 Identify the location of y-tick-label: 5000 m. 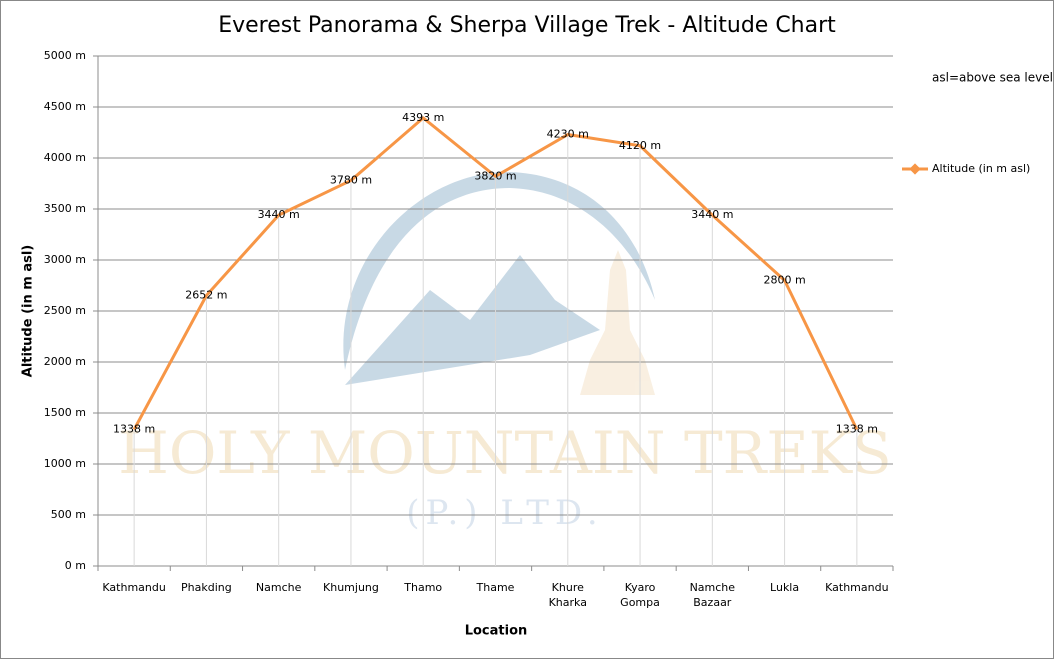
(65, 55).